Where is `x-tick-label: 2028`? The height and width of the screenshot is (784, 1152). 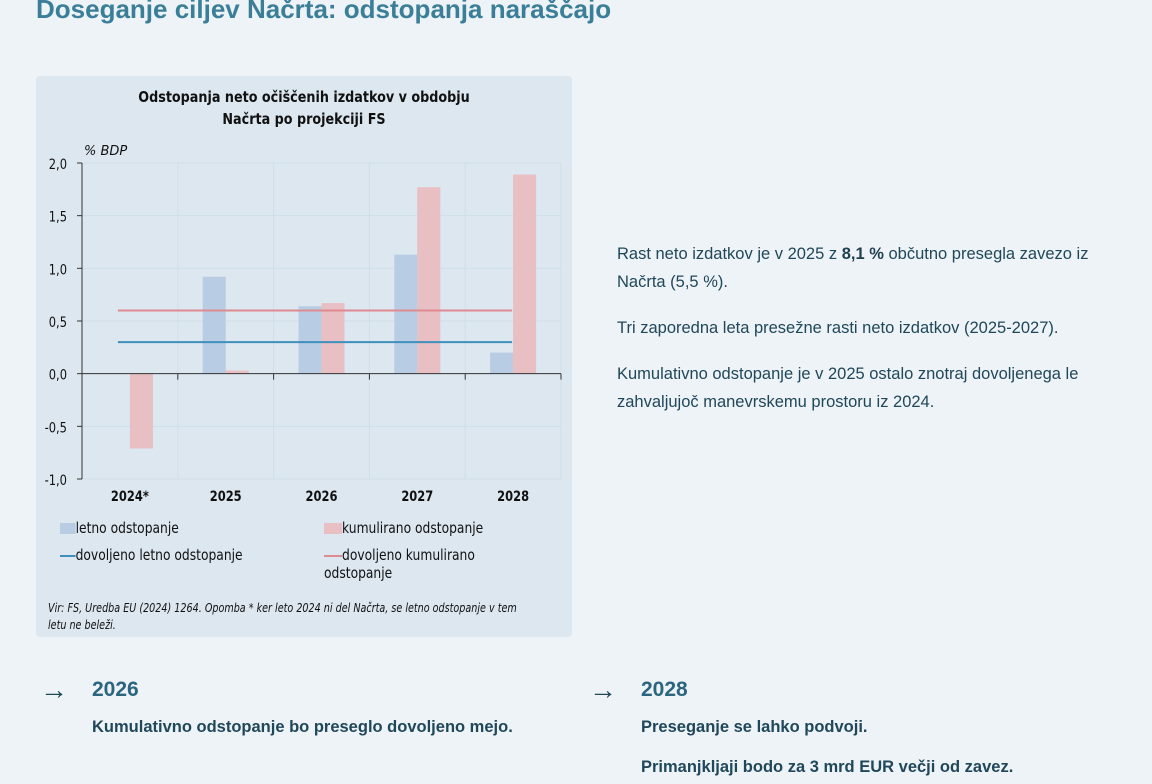
x-tick-label: 2028 is located at coordinates (513, 497).